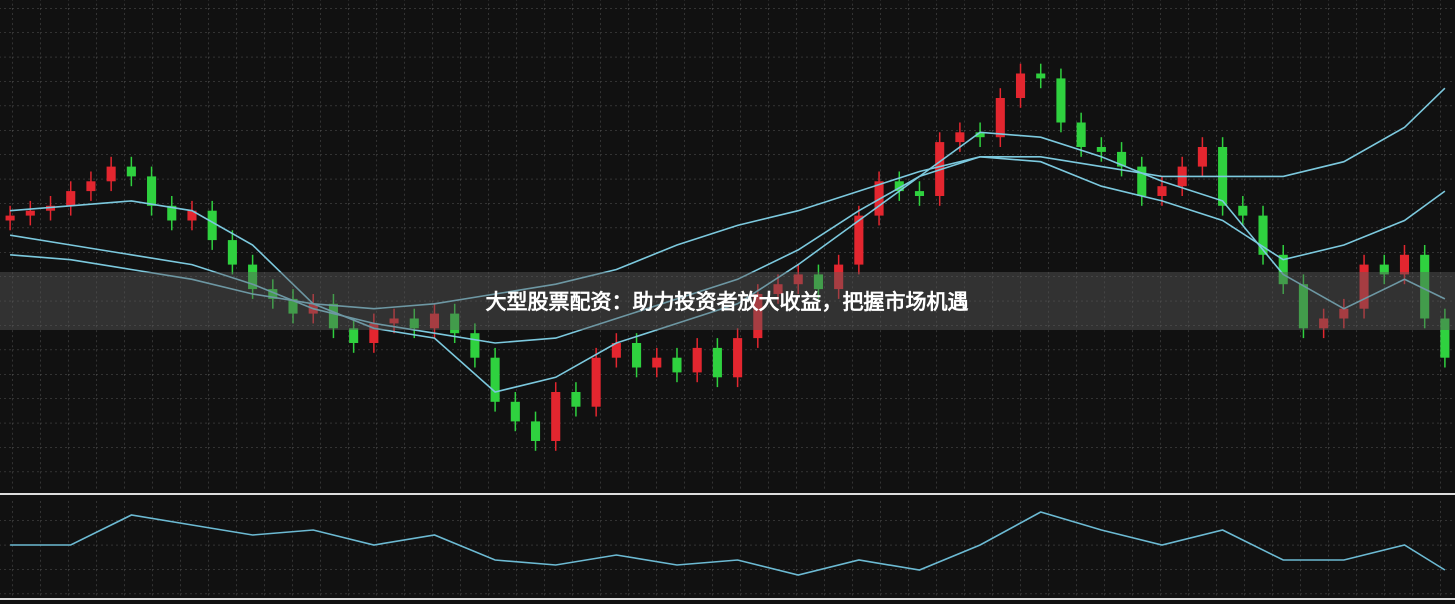  I want to click on oscillator-panel, so click(728, 543).